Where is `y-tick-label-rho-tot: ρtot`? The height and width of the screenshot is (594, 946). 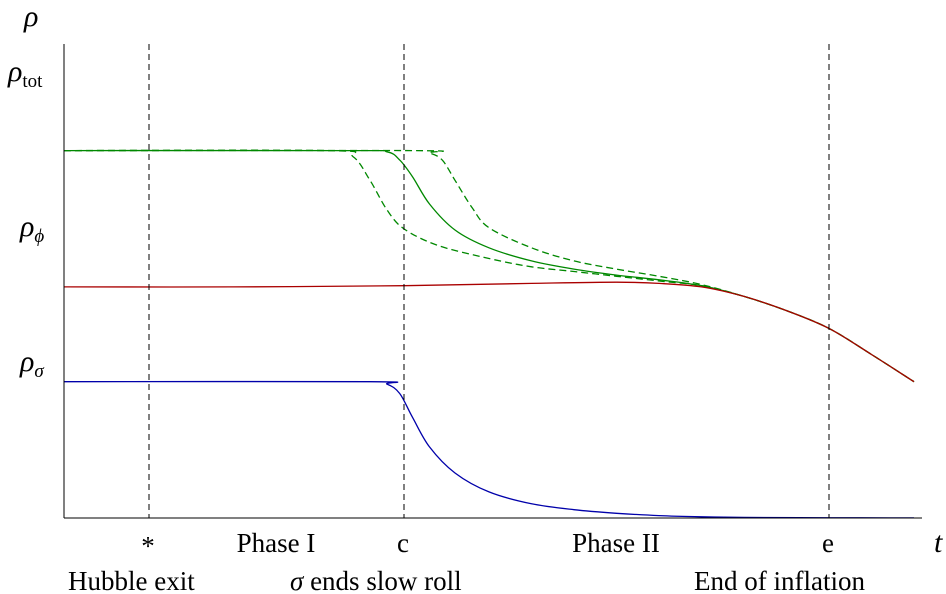 y-tick-label-rho-tot: ρtot is located at coordinates (25, 73).